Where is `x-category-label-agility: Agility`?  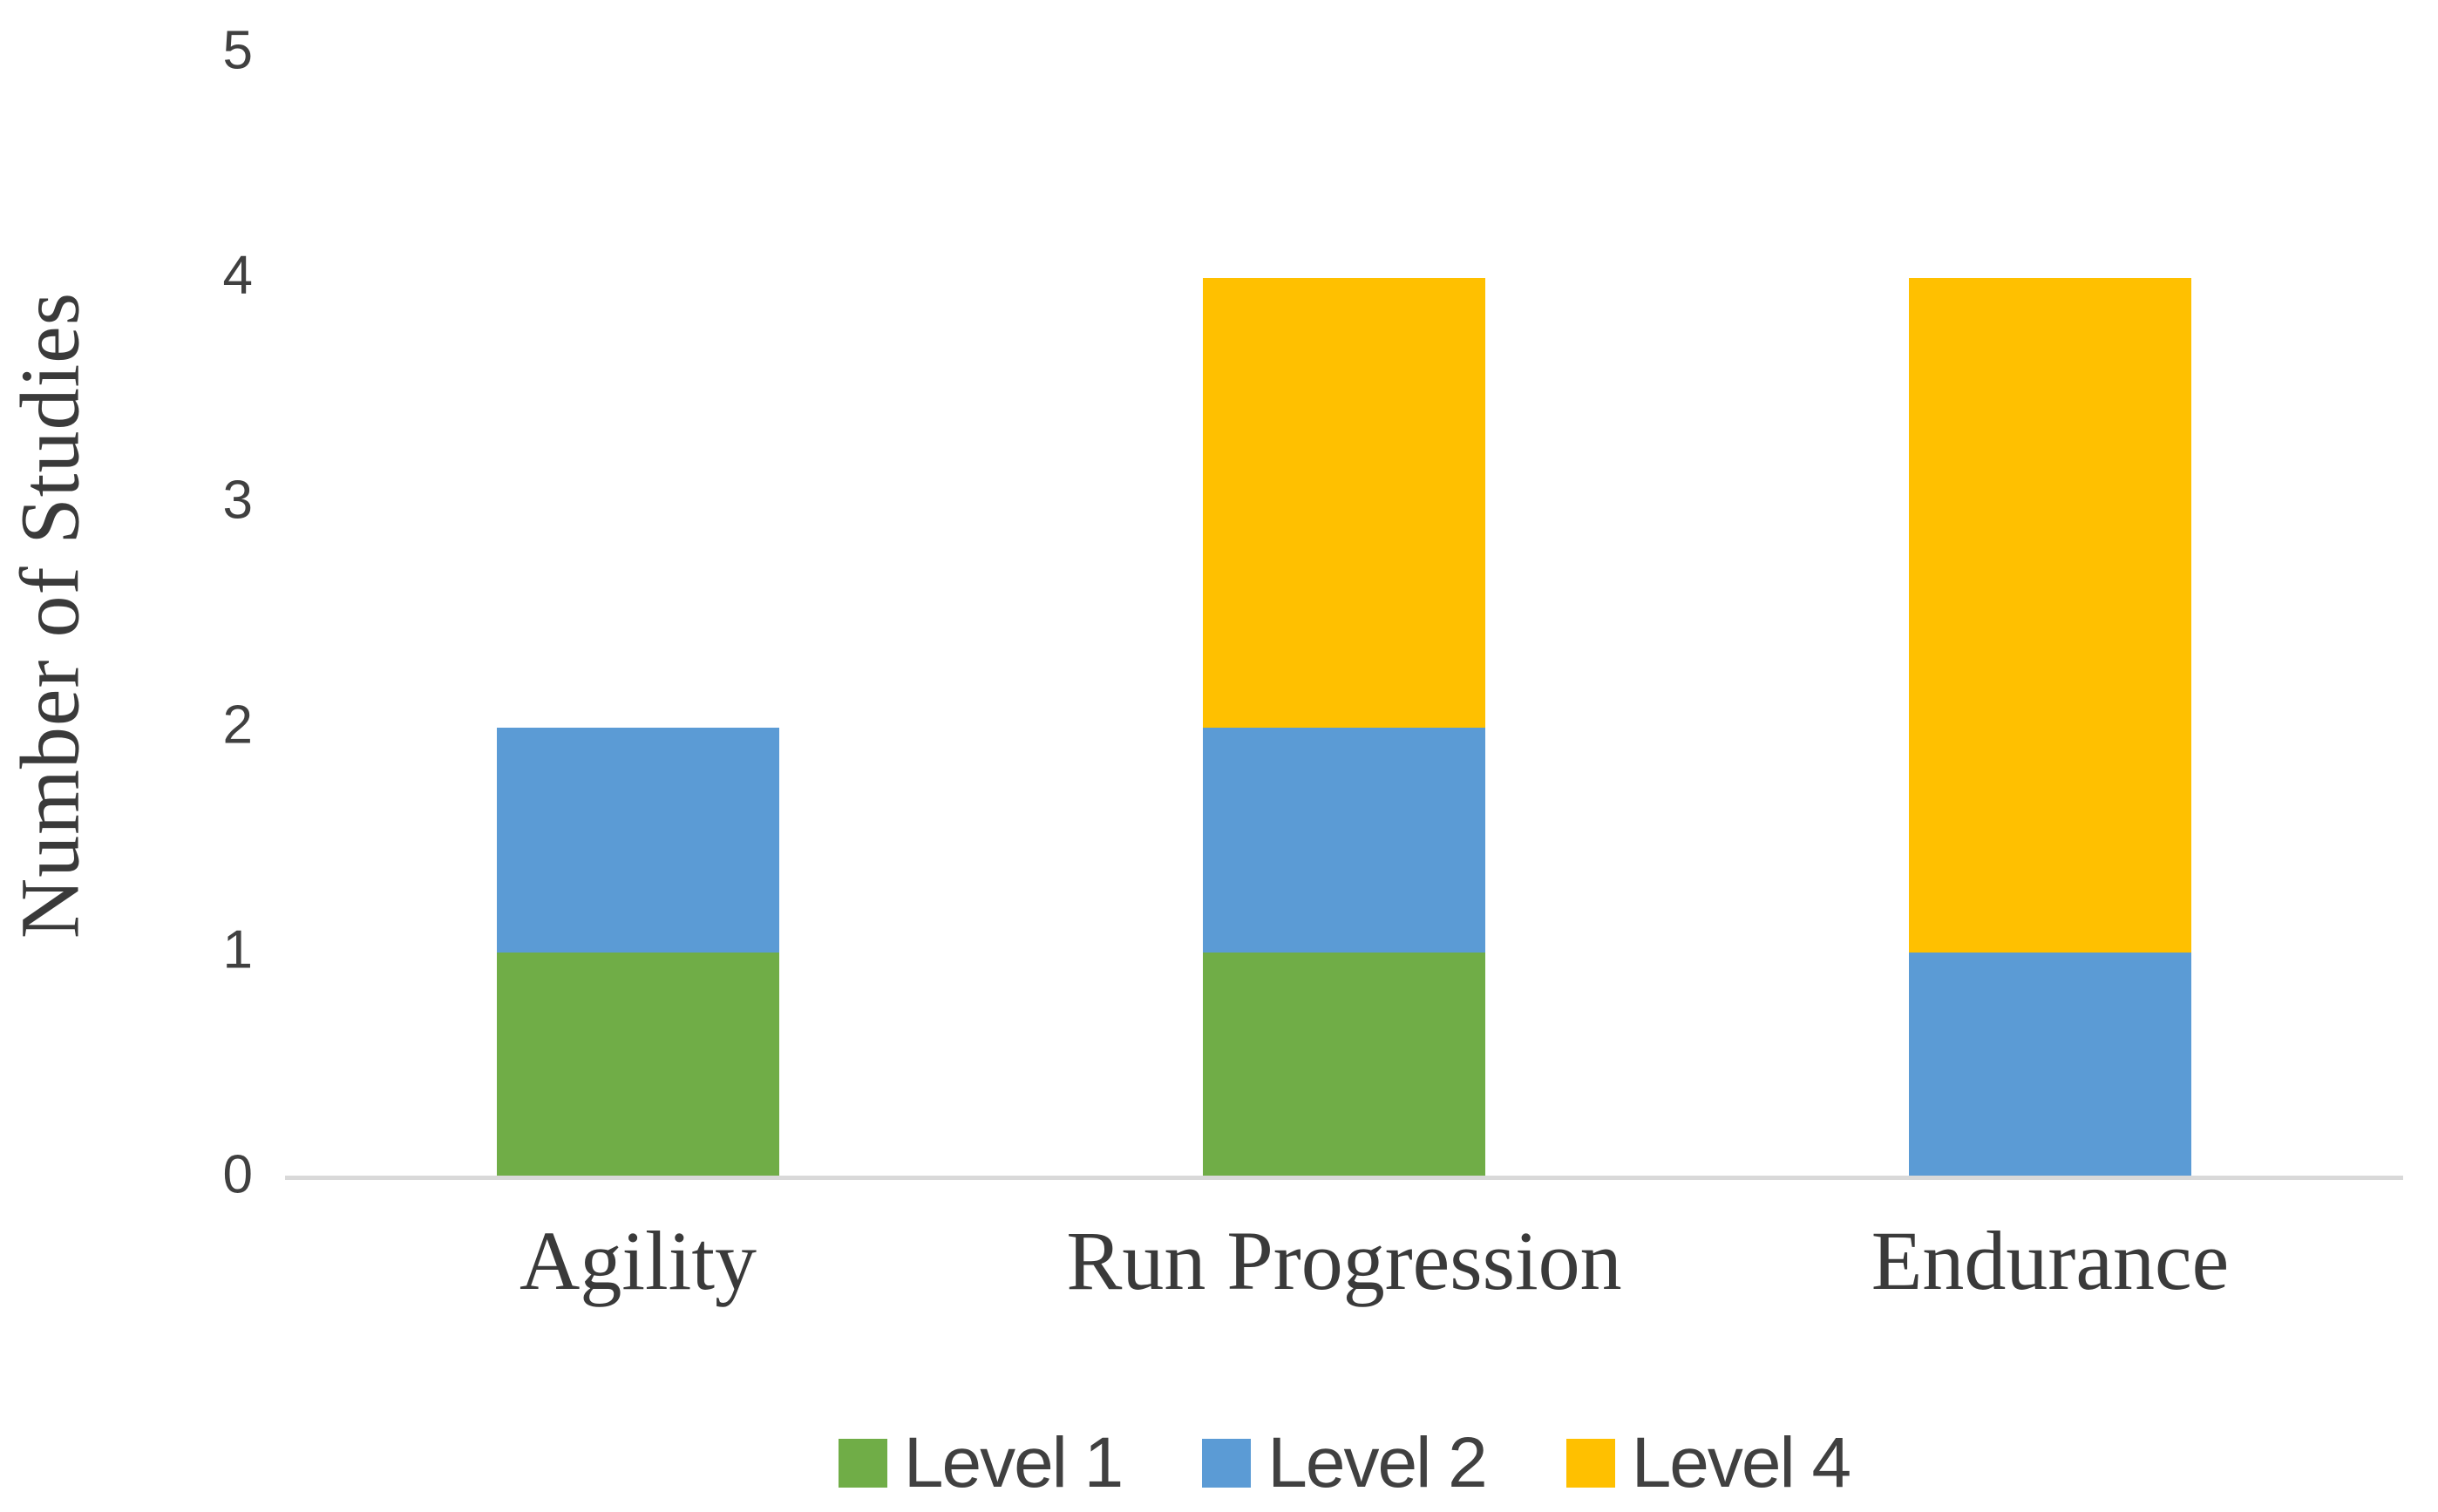
x-category-label-agility: Agility is located at coordinates (638, 1260).